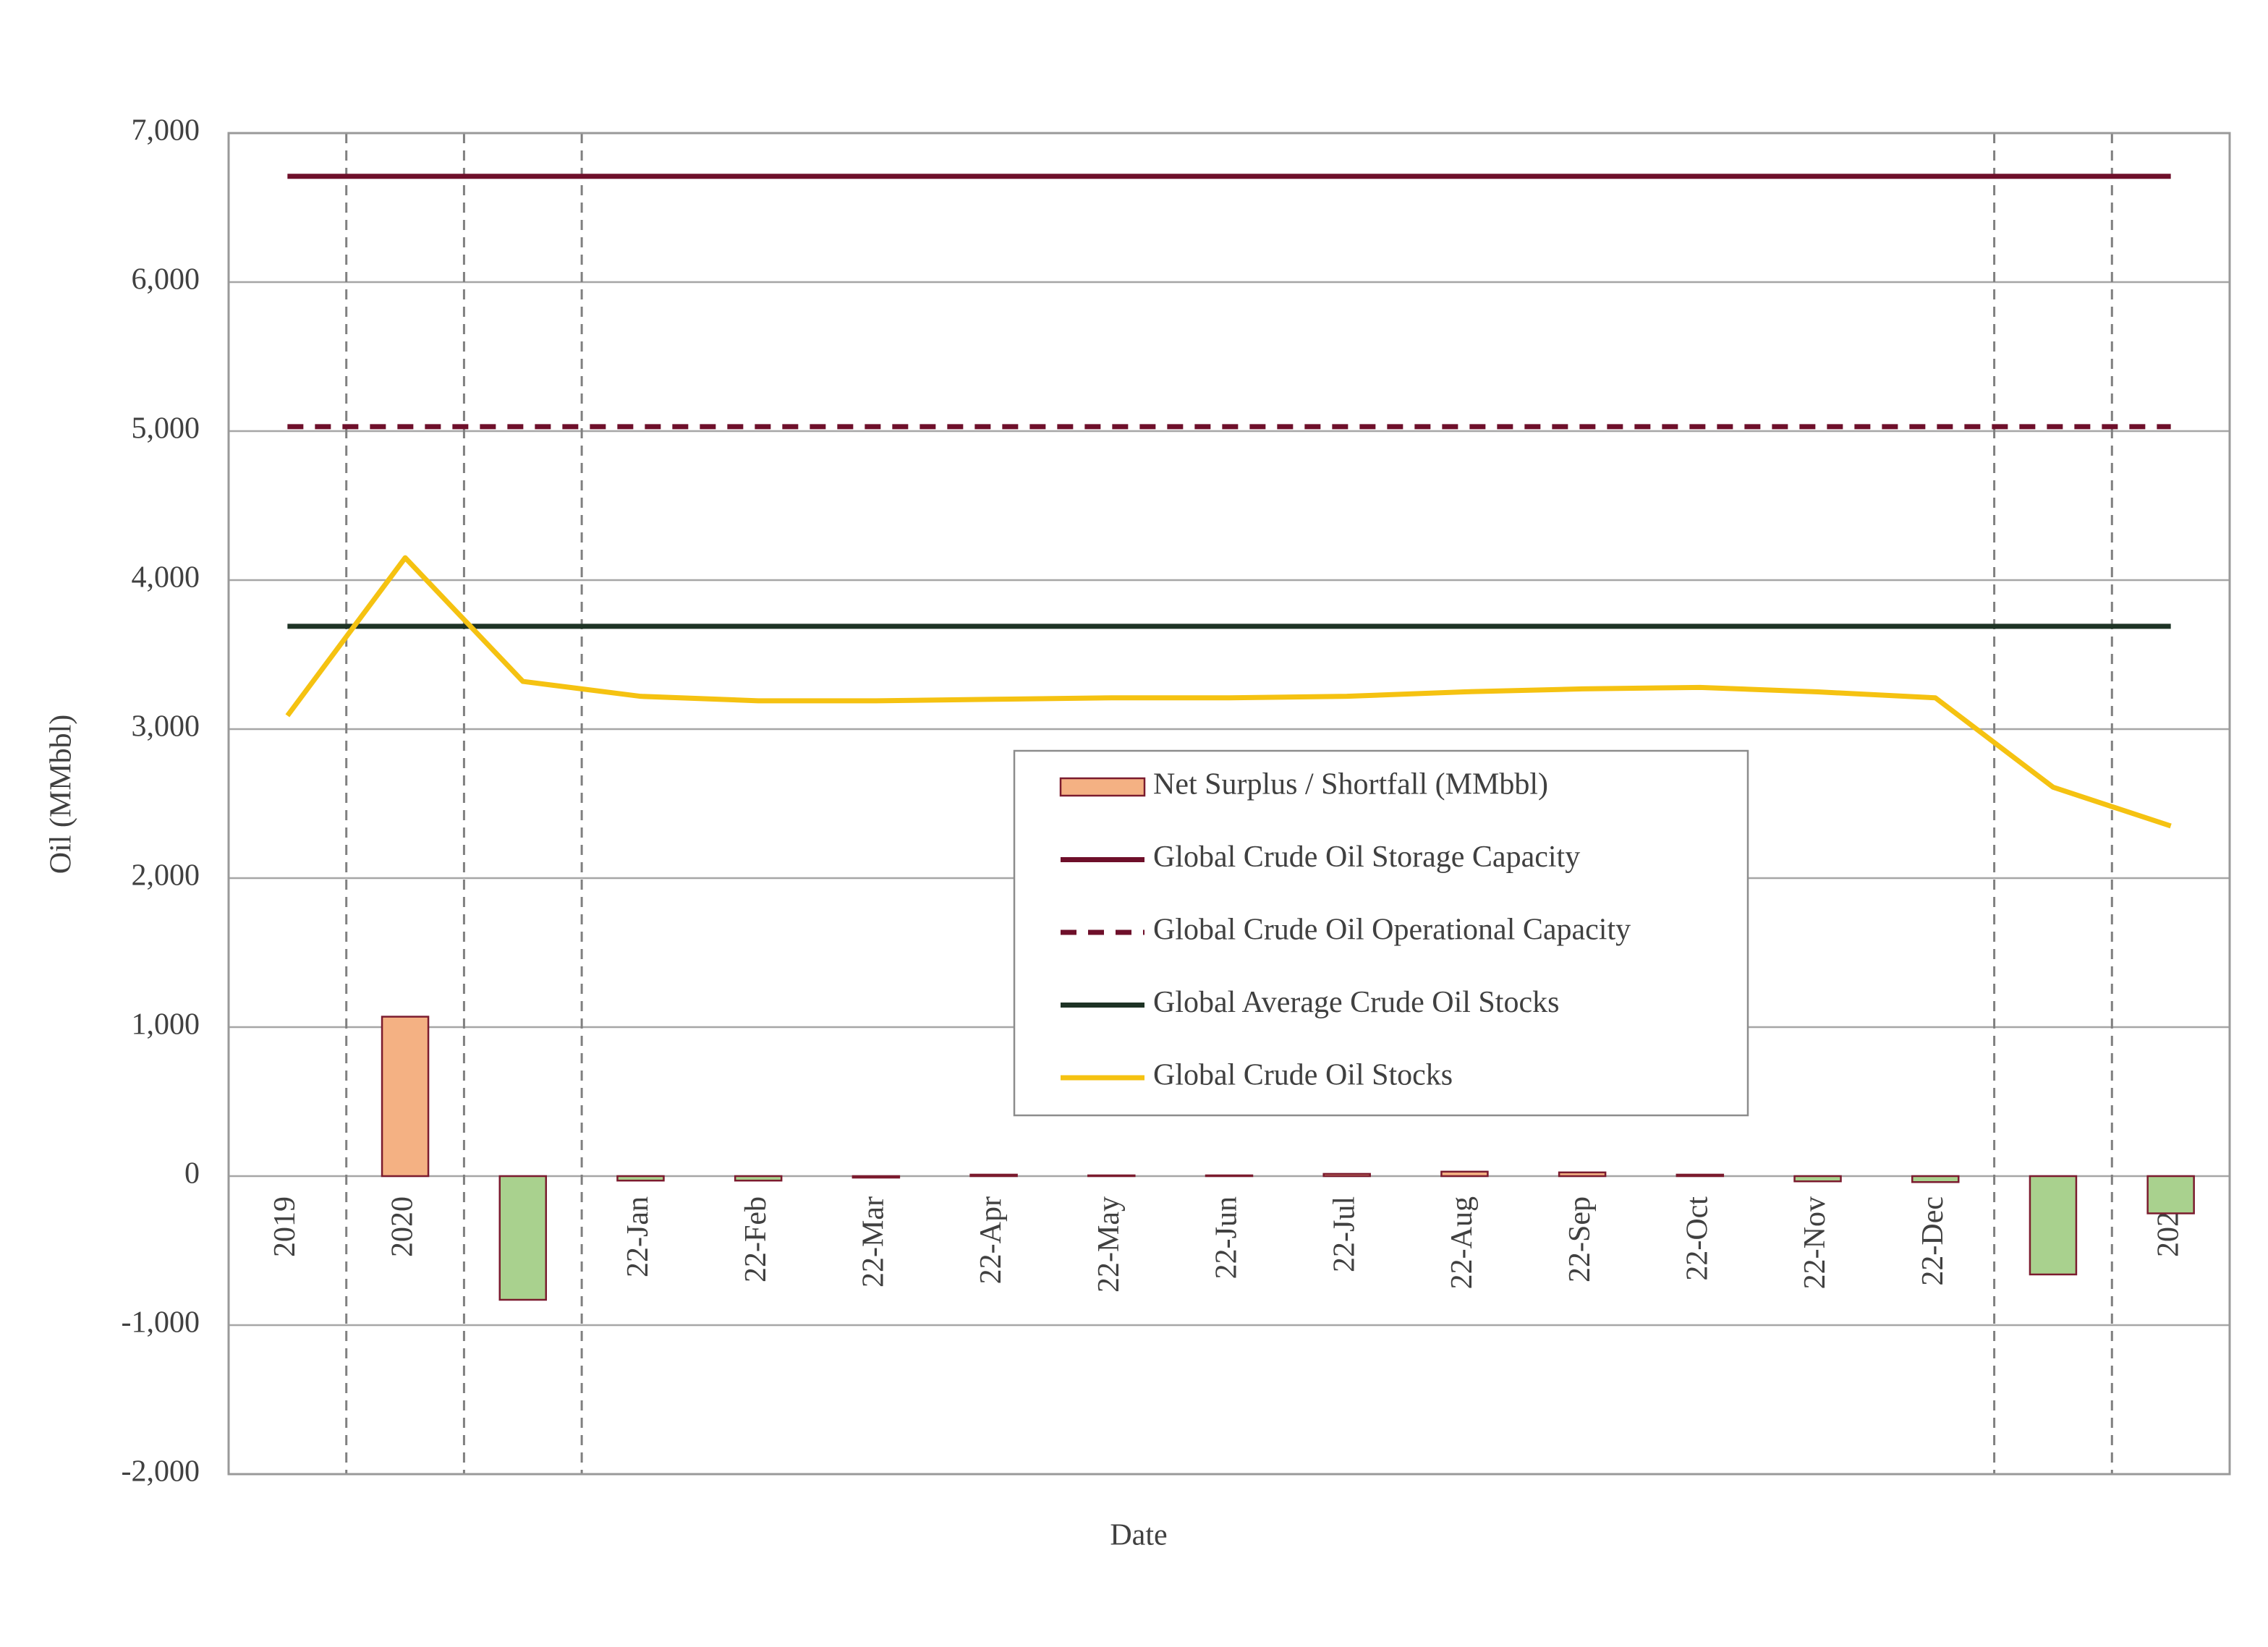 This screenshot has height=1647, width=2268. What do you see at coordinates (1228, 692) in the screenshot?
I see `line` at bounding box center [1228, 692].